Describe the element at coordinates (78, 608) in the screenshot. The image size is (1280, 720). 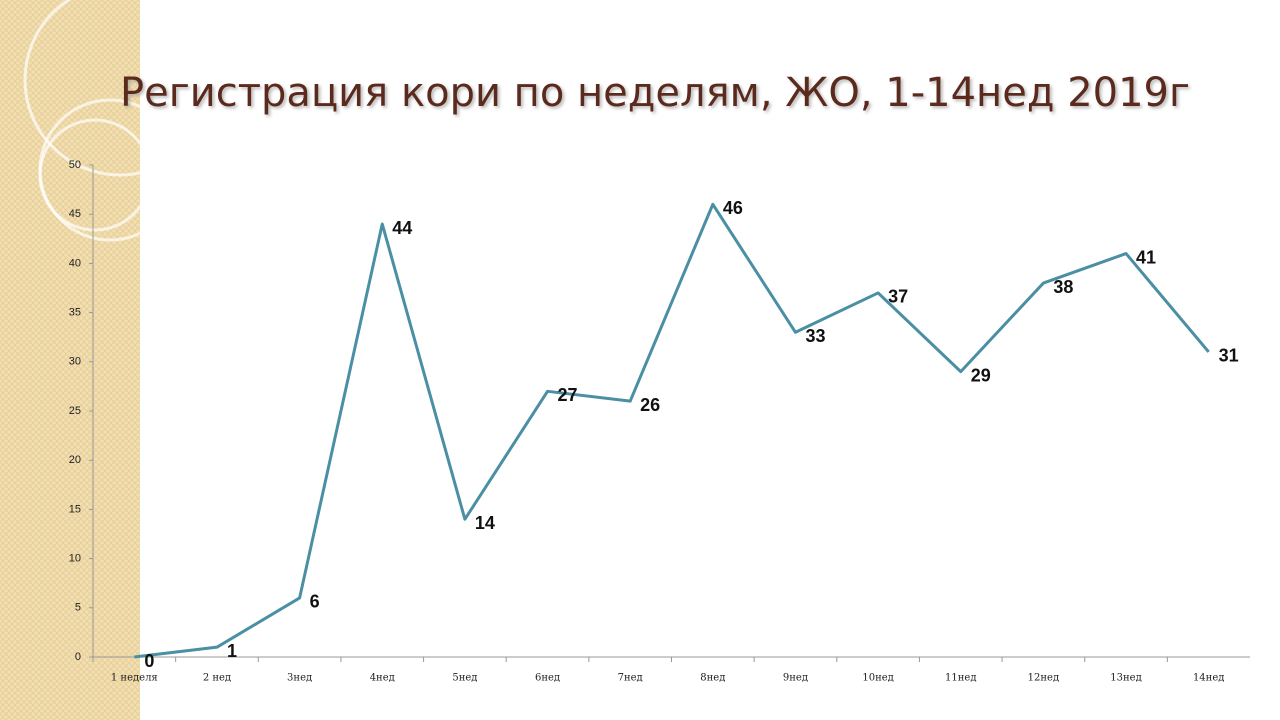
I see `y-tick-label: 5` at that location.